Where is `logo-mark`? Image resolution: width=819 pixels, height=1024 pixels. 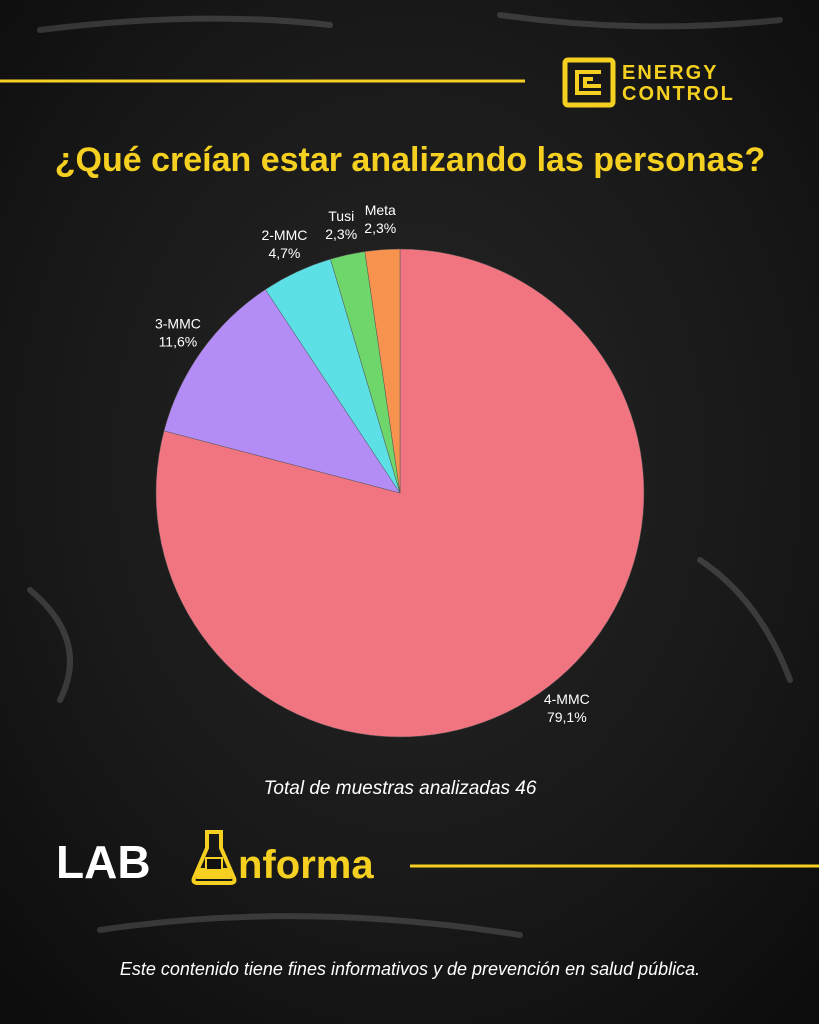 logo-mark is located at coordinates (588, 82).